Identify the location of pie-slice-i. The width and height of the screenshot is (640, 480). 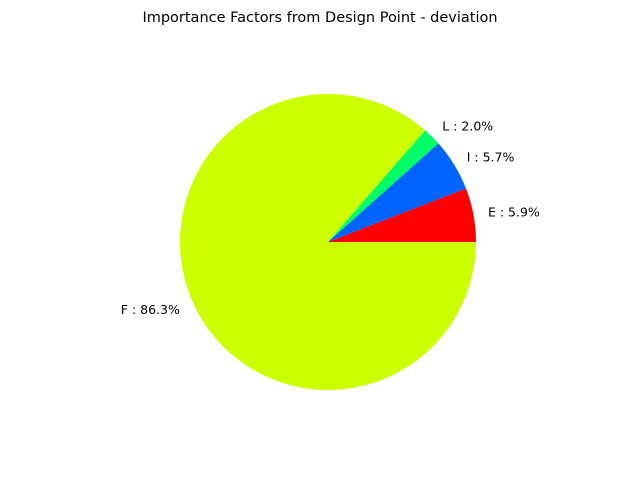
(397, 192).